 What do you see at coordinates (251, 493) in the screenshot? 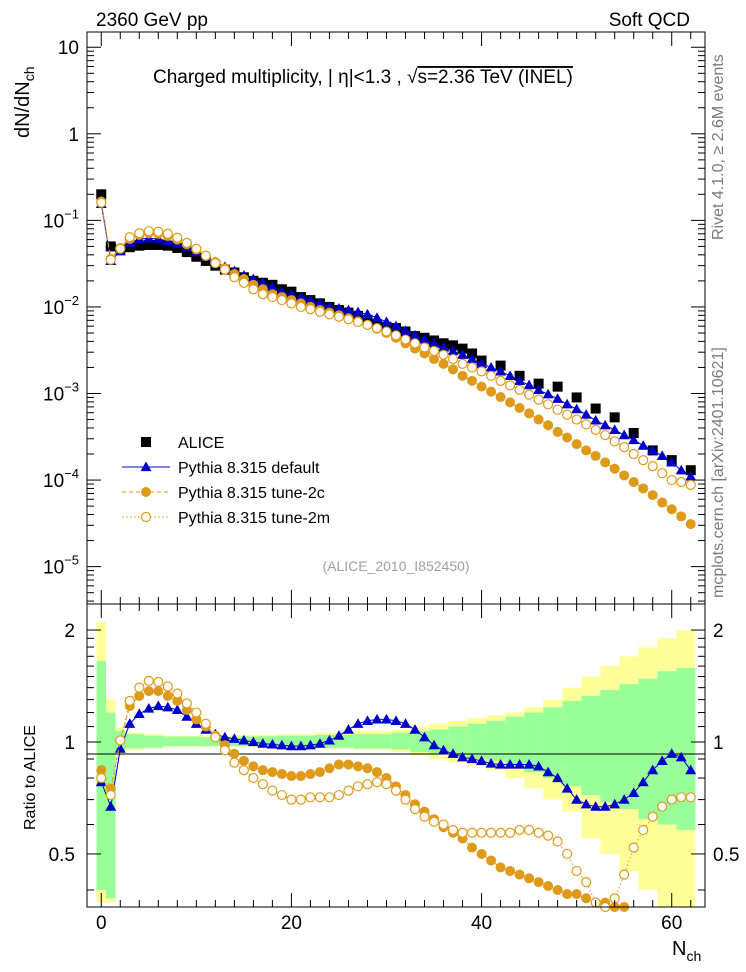
I see `legend-label: Pythia 8.315 tune-2c` at bounding box center [251, 493].